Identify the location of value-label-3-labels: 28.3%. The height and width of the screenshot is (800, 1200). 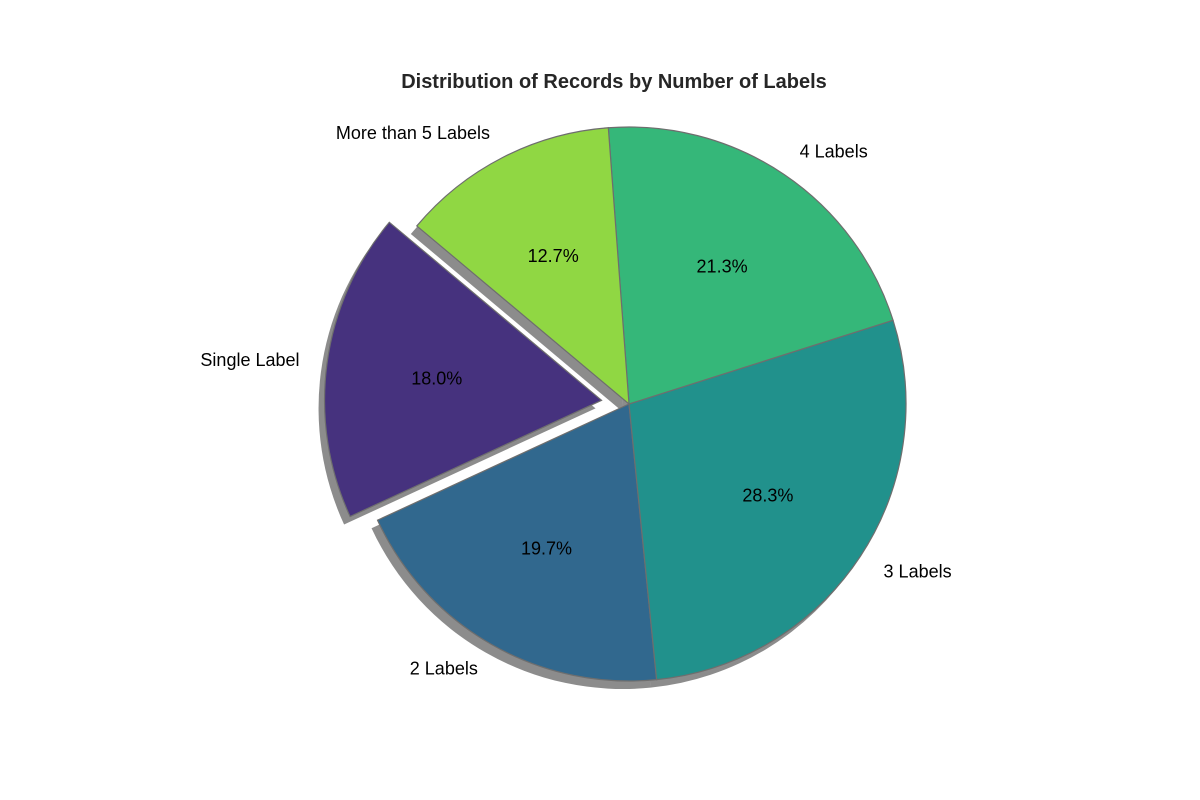
(767, 495).